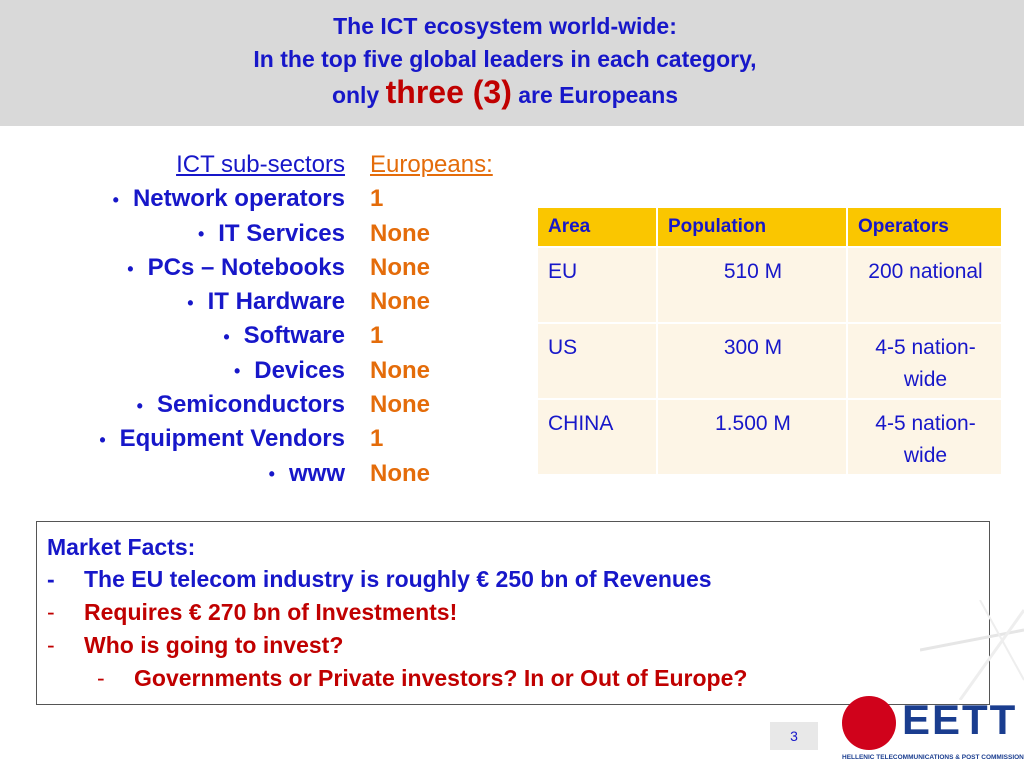  What do you see at coordinates (294, 336) in the screenshot?
I see `subsector-label: Software` at bounding box center [294, 336].